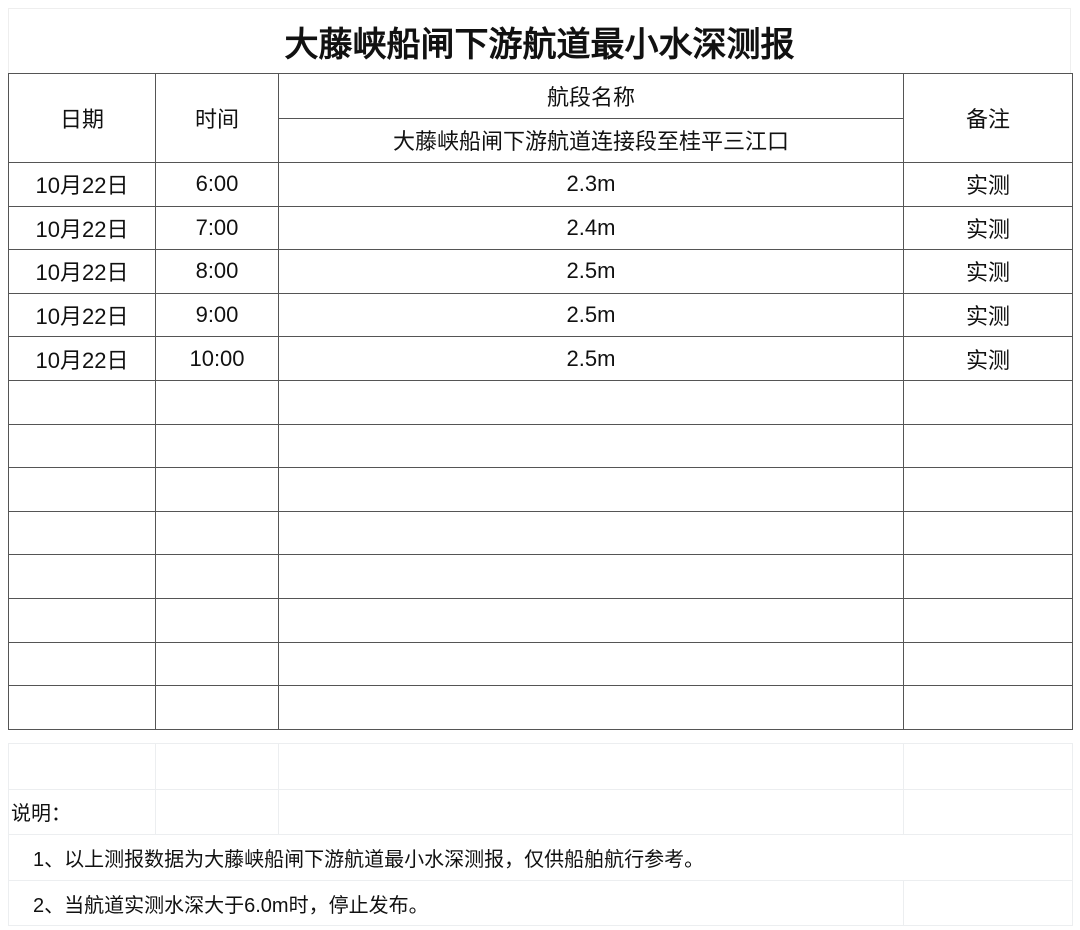 The image size is (1080, 930). I want to click on note-2: 2、当航道实测水深大于6.0m时，停止发布。, so click(456, 903).